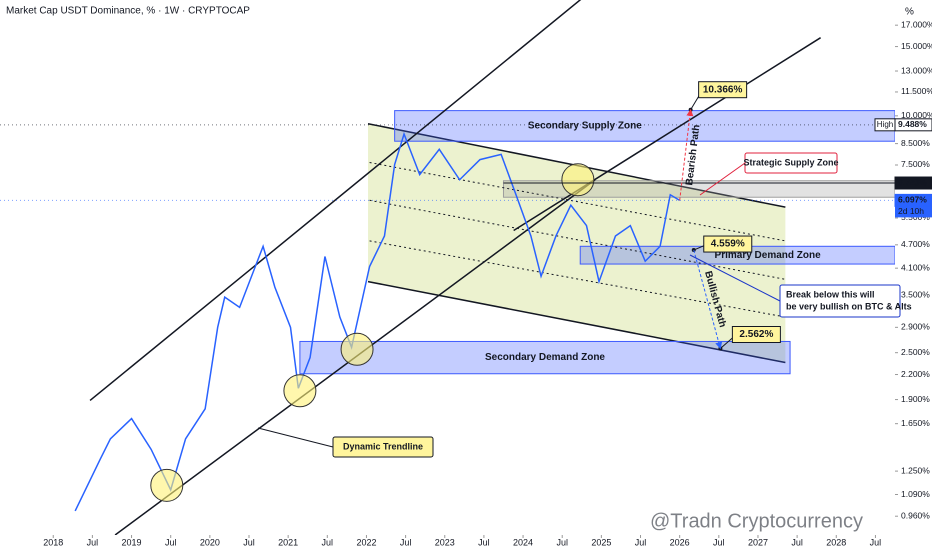 This screenshot has height=550, width=932. Describe the element at coordinates (758, 542) in the screenshot. I see `x-tick-label: 2027` at that location.